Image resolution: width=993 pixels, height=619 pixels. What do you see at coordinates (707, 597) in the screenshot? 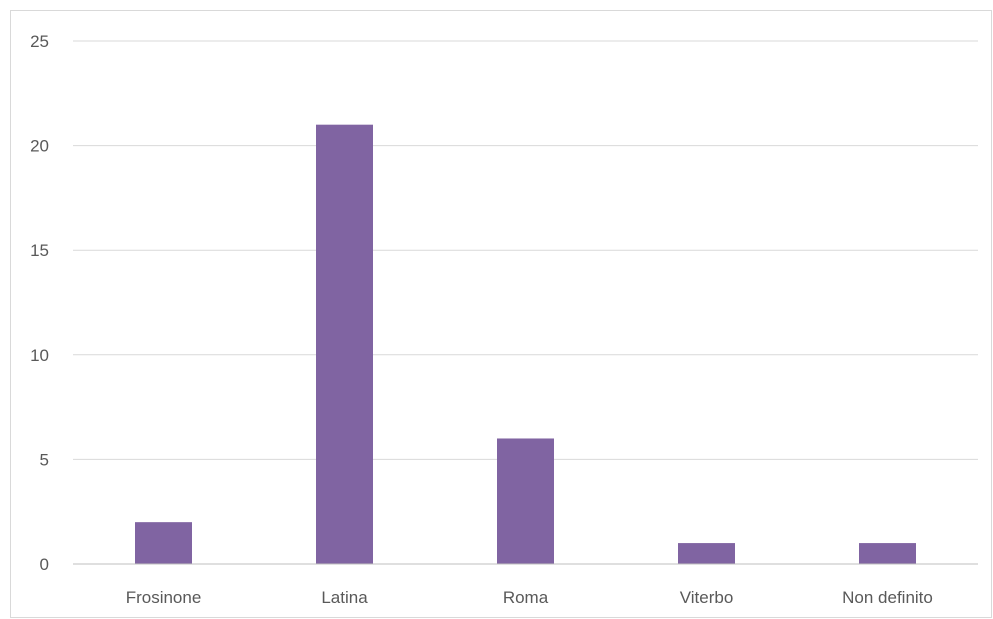
I see `x-tick-label: Viterbo` at bounding box center [707, 597].